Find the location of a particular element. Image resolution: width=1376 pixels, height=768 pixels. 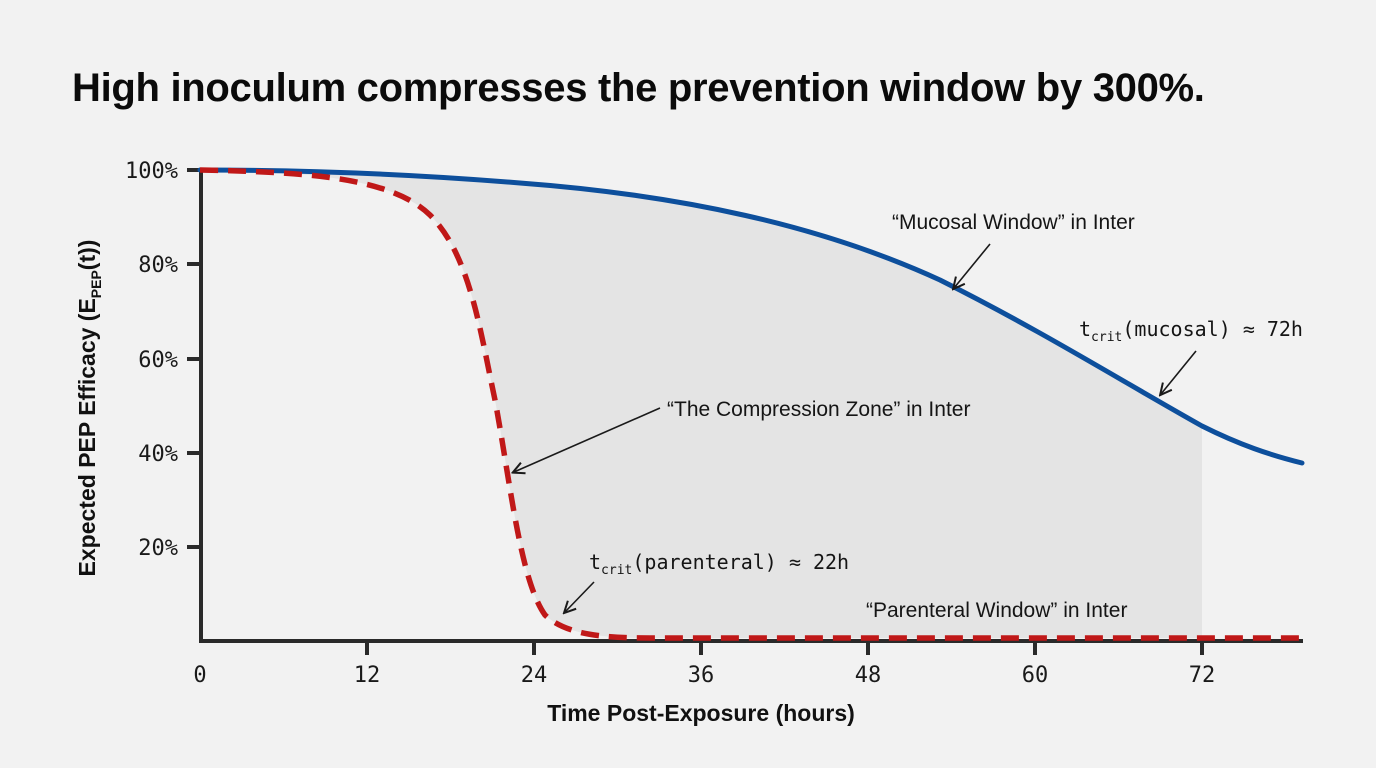

x-tick-labels: 0 12 24 36 48 60 72 is located at coordinates (704, 675).